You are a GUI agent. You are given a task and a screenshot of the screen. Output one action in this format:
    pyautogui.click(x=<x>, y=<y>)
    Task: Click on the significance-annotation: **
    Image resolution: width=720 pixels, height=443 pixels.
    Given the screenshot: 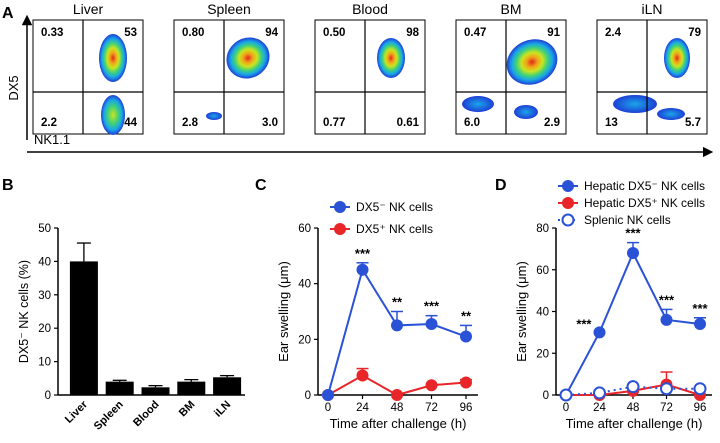 What is the action you would take?
    pyautogui.click(x=397, y=302)
    